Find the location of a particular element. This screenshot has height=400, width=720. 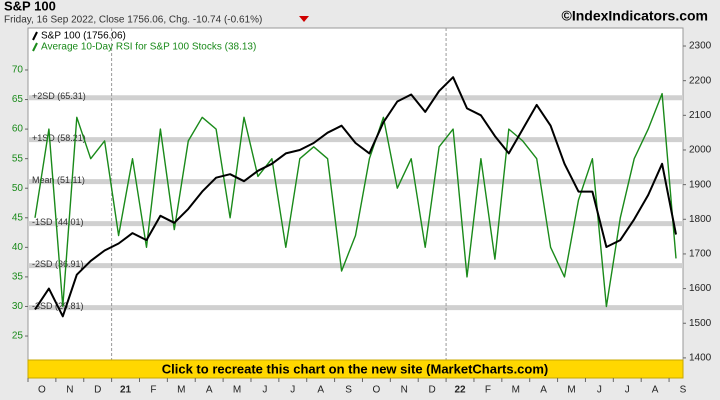

y-tick-label: 55 is located at coordinates (18, 158).